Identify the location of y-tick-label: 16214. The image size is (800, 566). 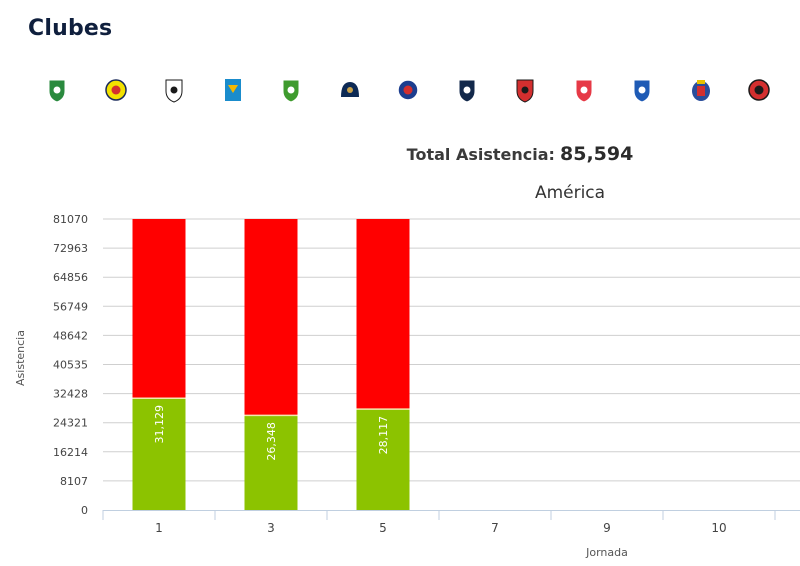
(70, 452).